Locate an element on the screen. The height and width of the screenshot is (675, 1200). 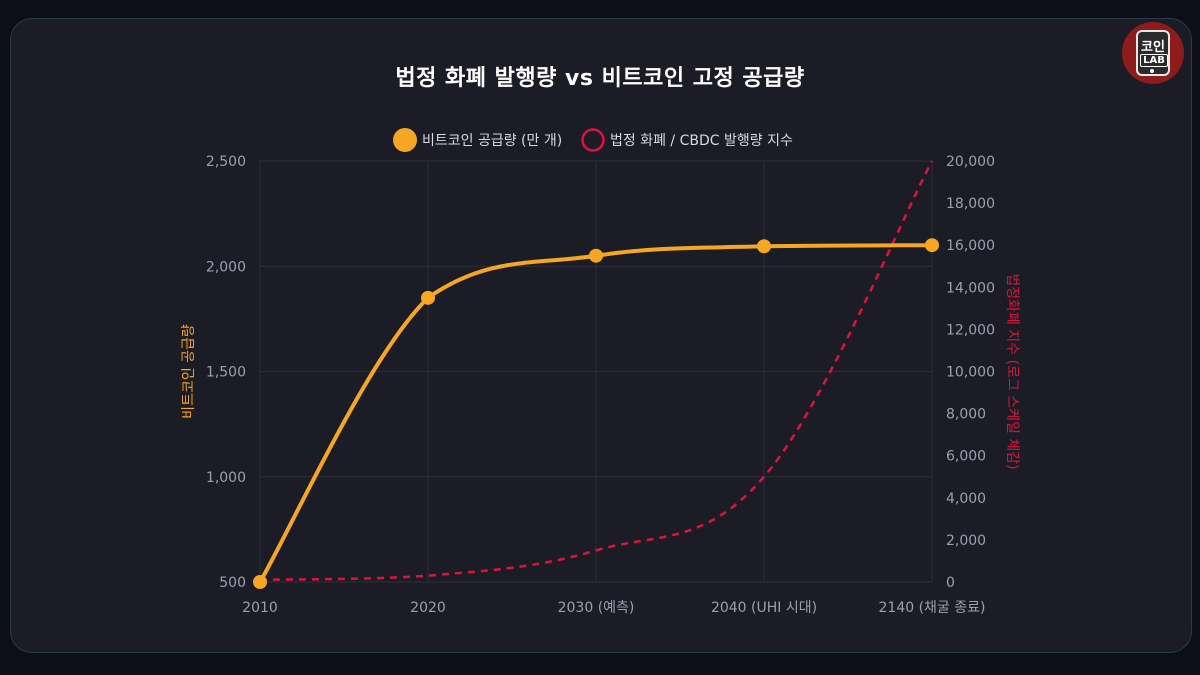
y-right-tick-label: 6,000 is located at coordinates (966, 457).